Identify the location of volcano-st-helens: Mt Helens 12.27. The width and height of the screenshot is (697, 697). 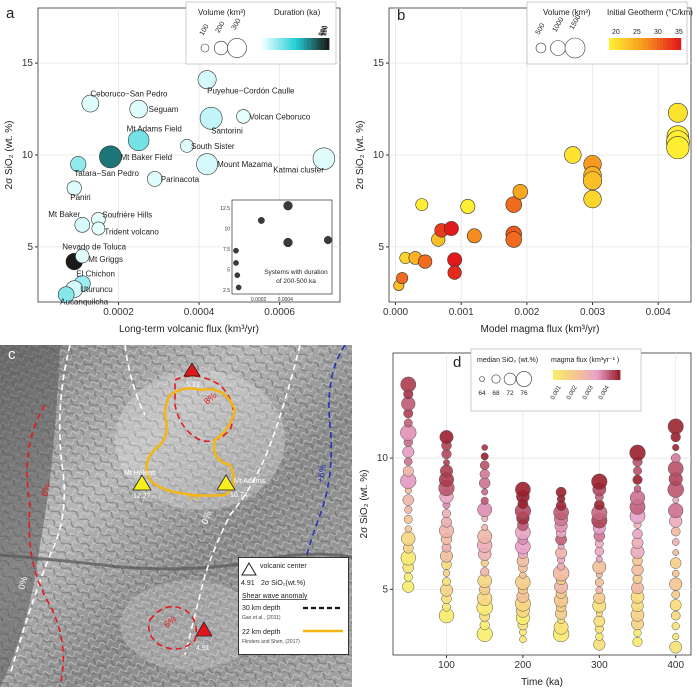
(140, 485).